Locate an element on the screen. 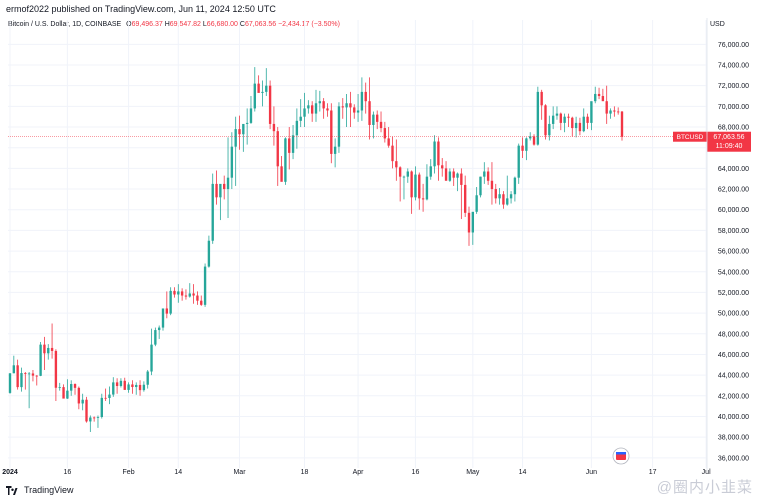  tradingview-brand: TradingView is located at coordinates (49, 490).